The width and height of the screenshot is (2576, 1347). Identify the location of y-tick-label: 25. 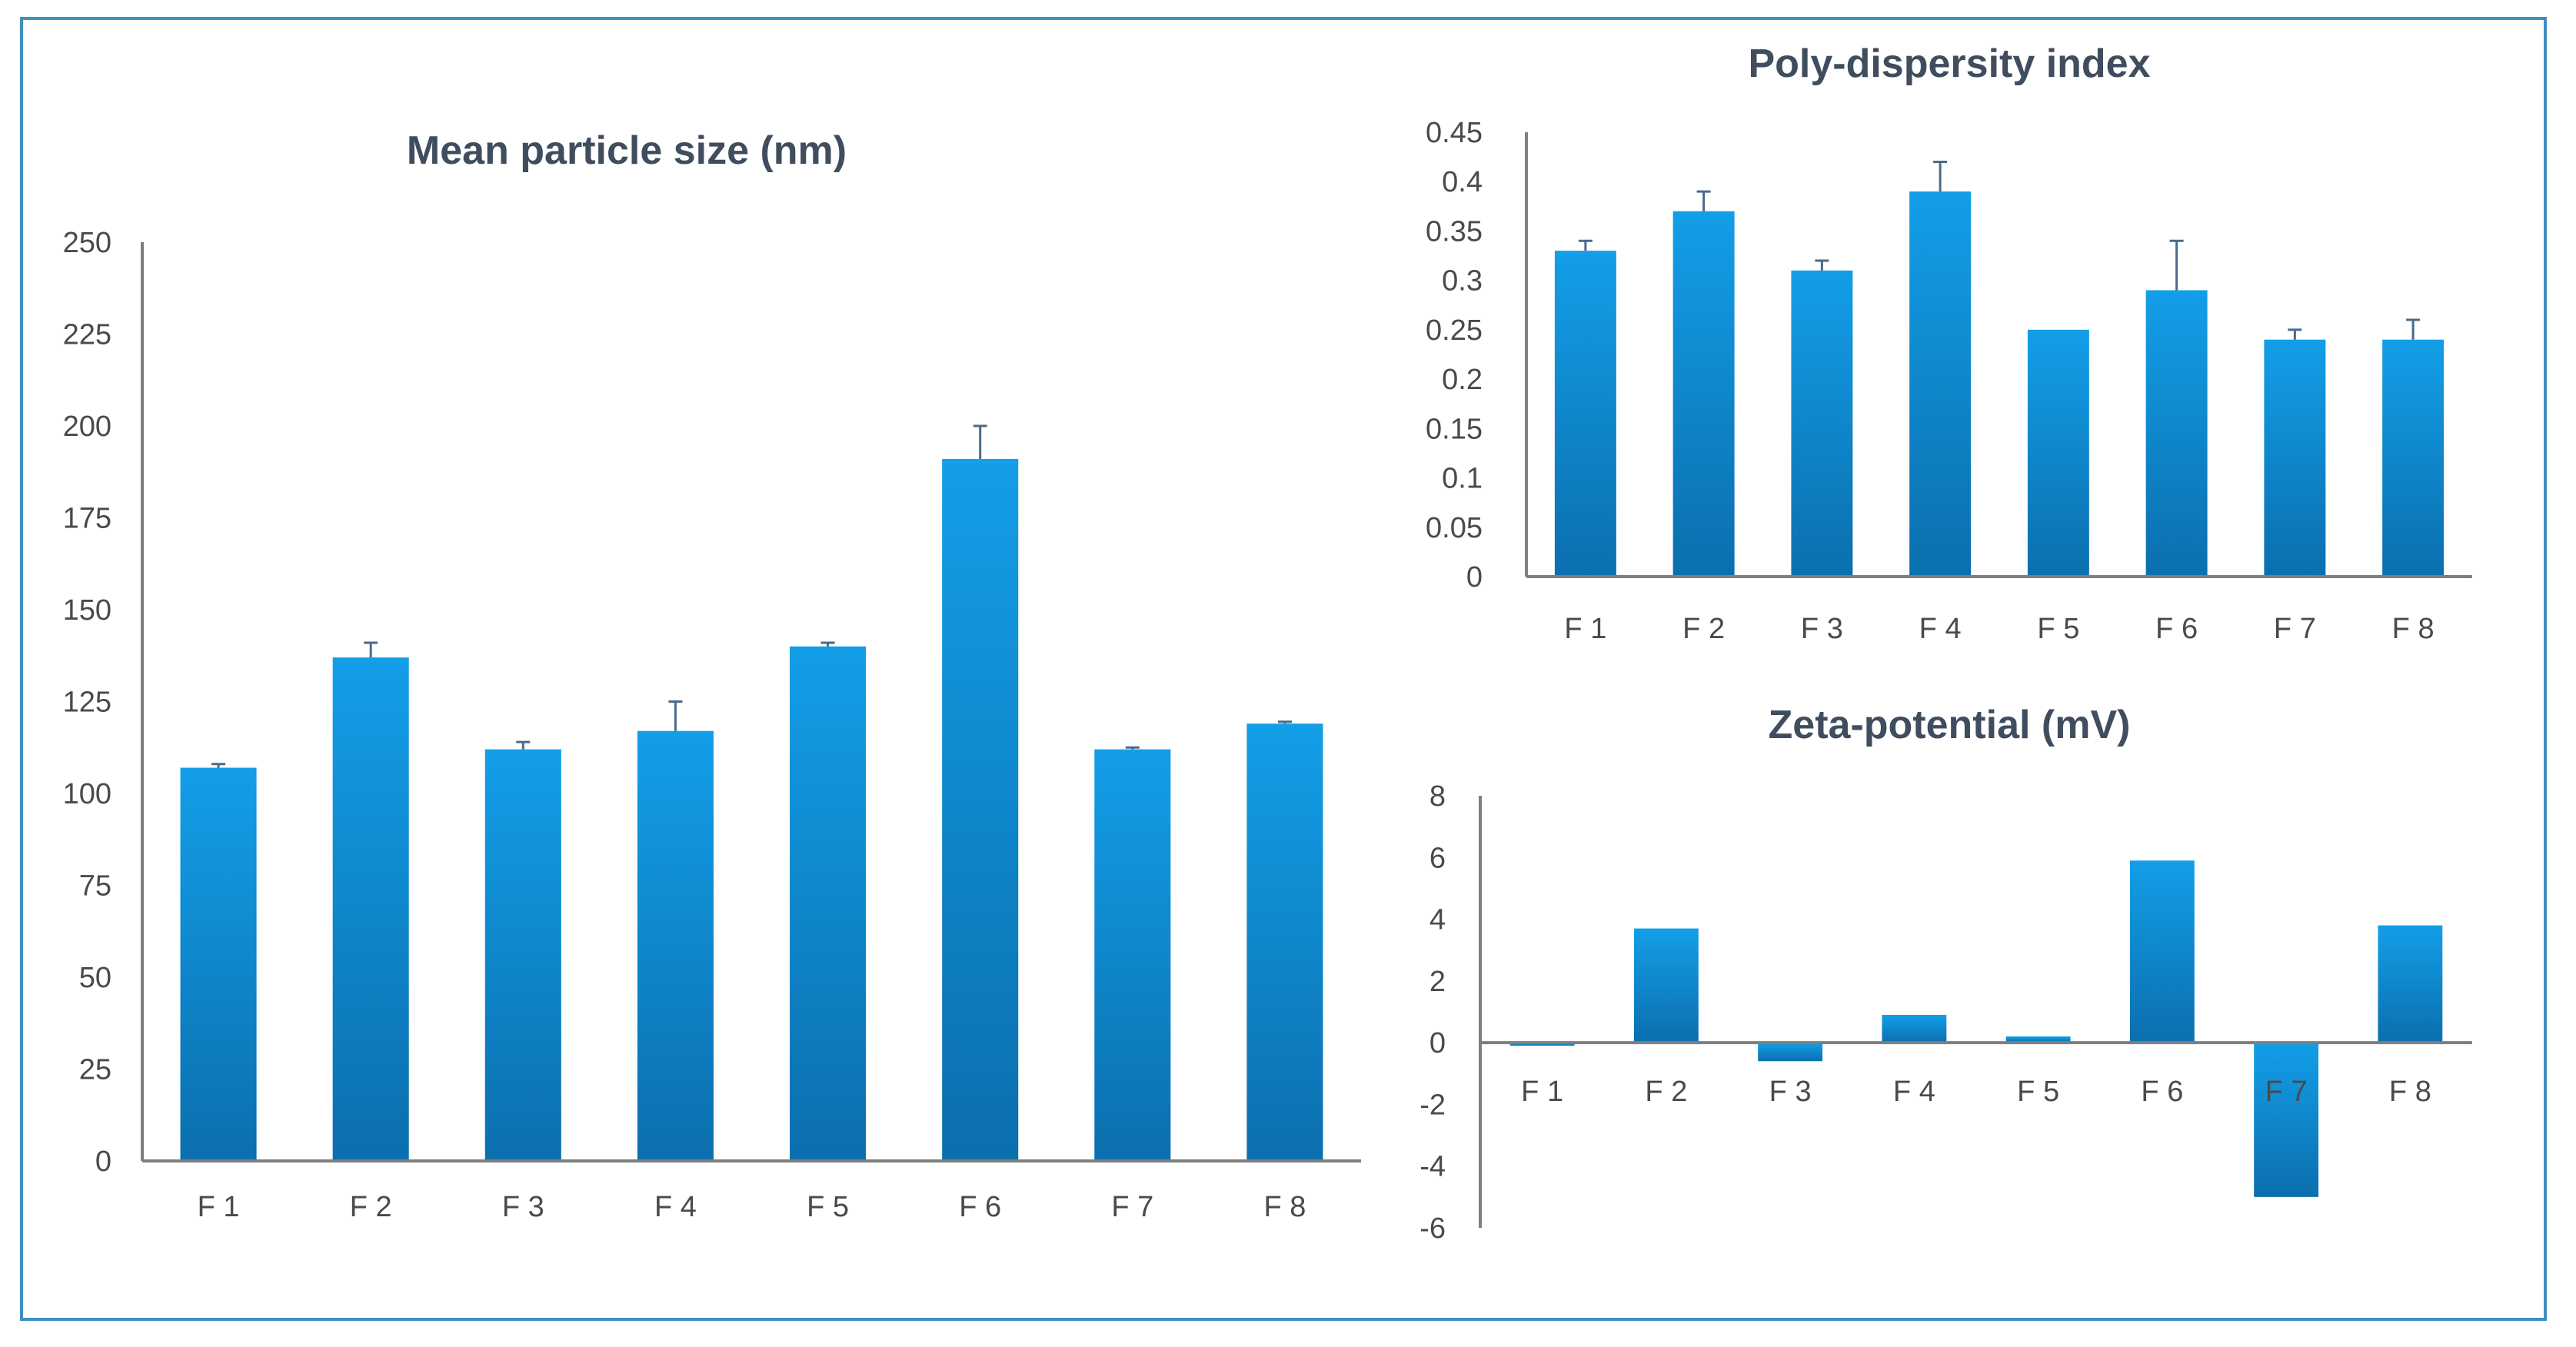
(95, 1070).